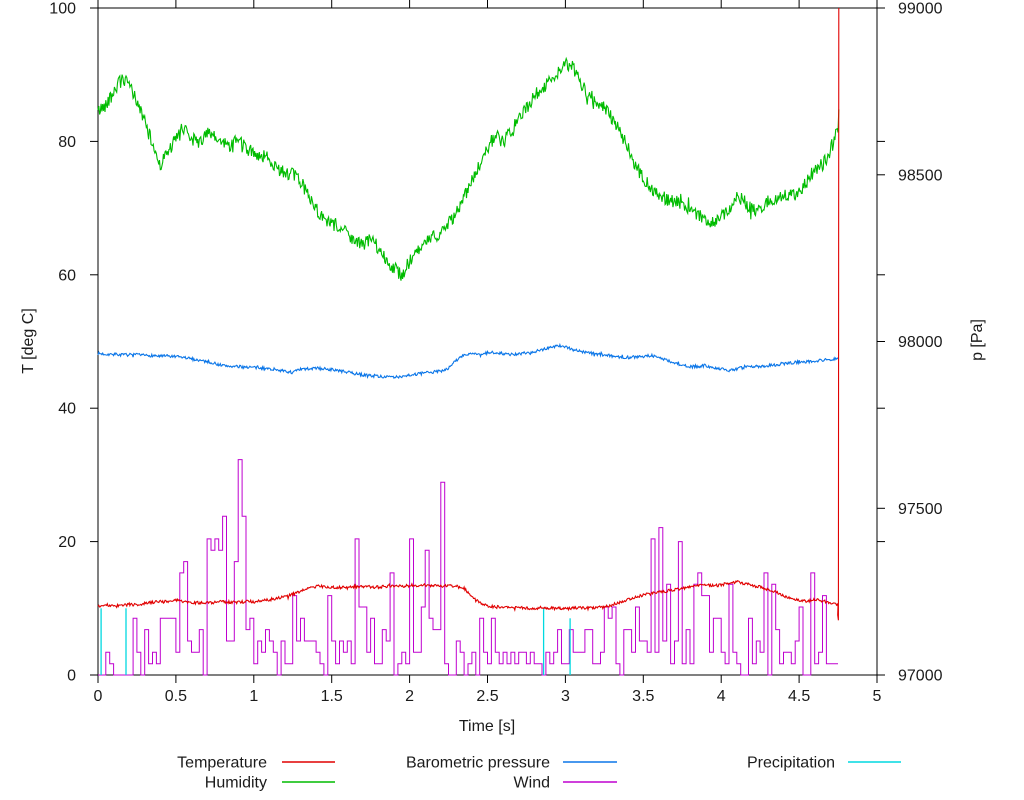 This screenshot has width=1024, height=800. What do you see at coordinates (478, 763) in the screenshot?
I see `legend-label-pressure: Barometric pressure` at bounding box center [478, 763].